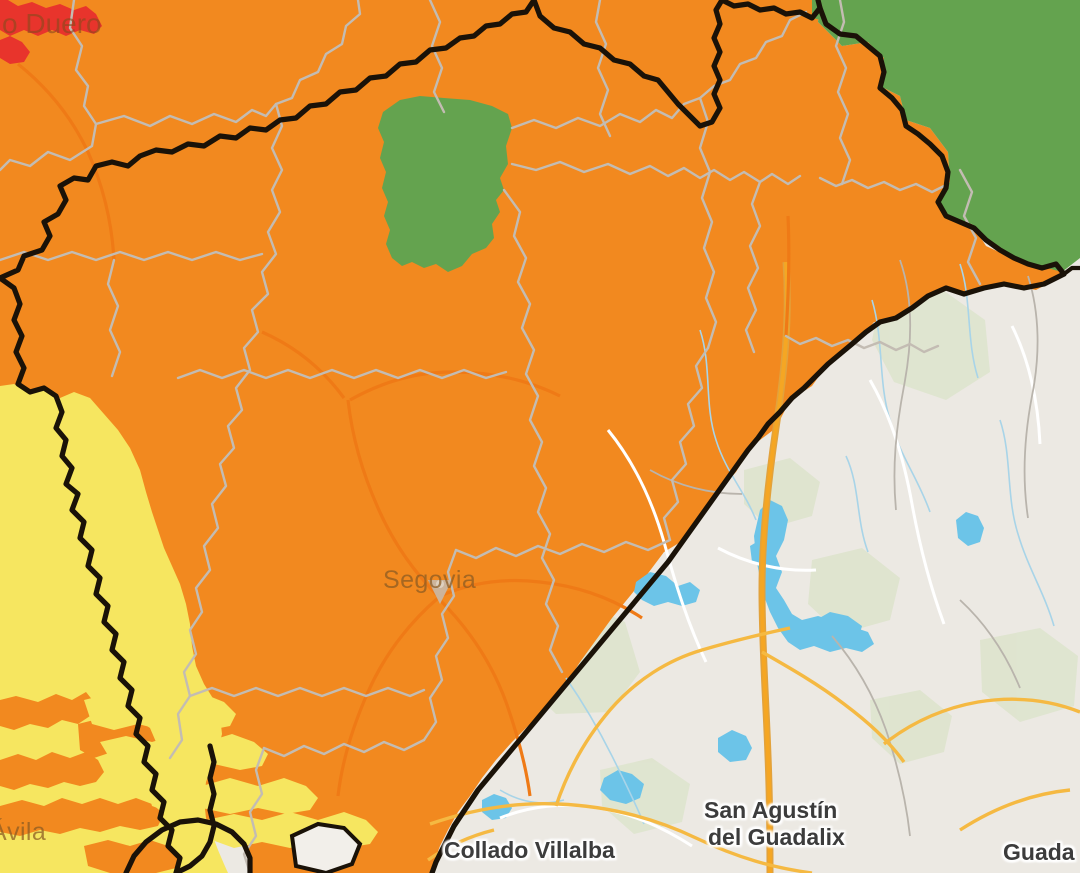  I want to click on warning-area-red, so click(51, 18).